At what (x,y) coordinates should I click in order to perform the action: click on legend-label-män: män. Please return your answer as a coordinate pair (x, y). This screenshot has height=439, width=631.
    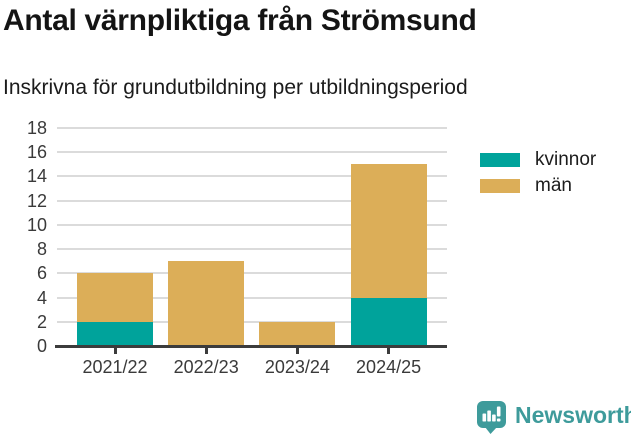
    Looking at the image, I should click on (553, 185).